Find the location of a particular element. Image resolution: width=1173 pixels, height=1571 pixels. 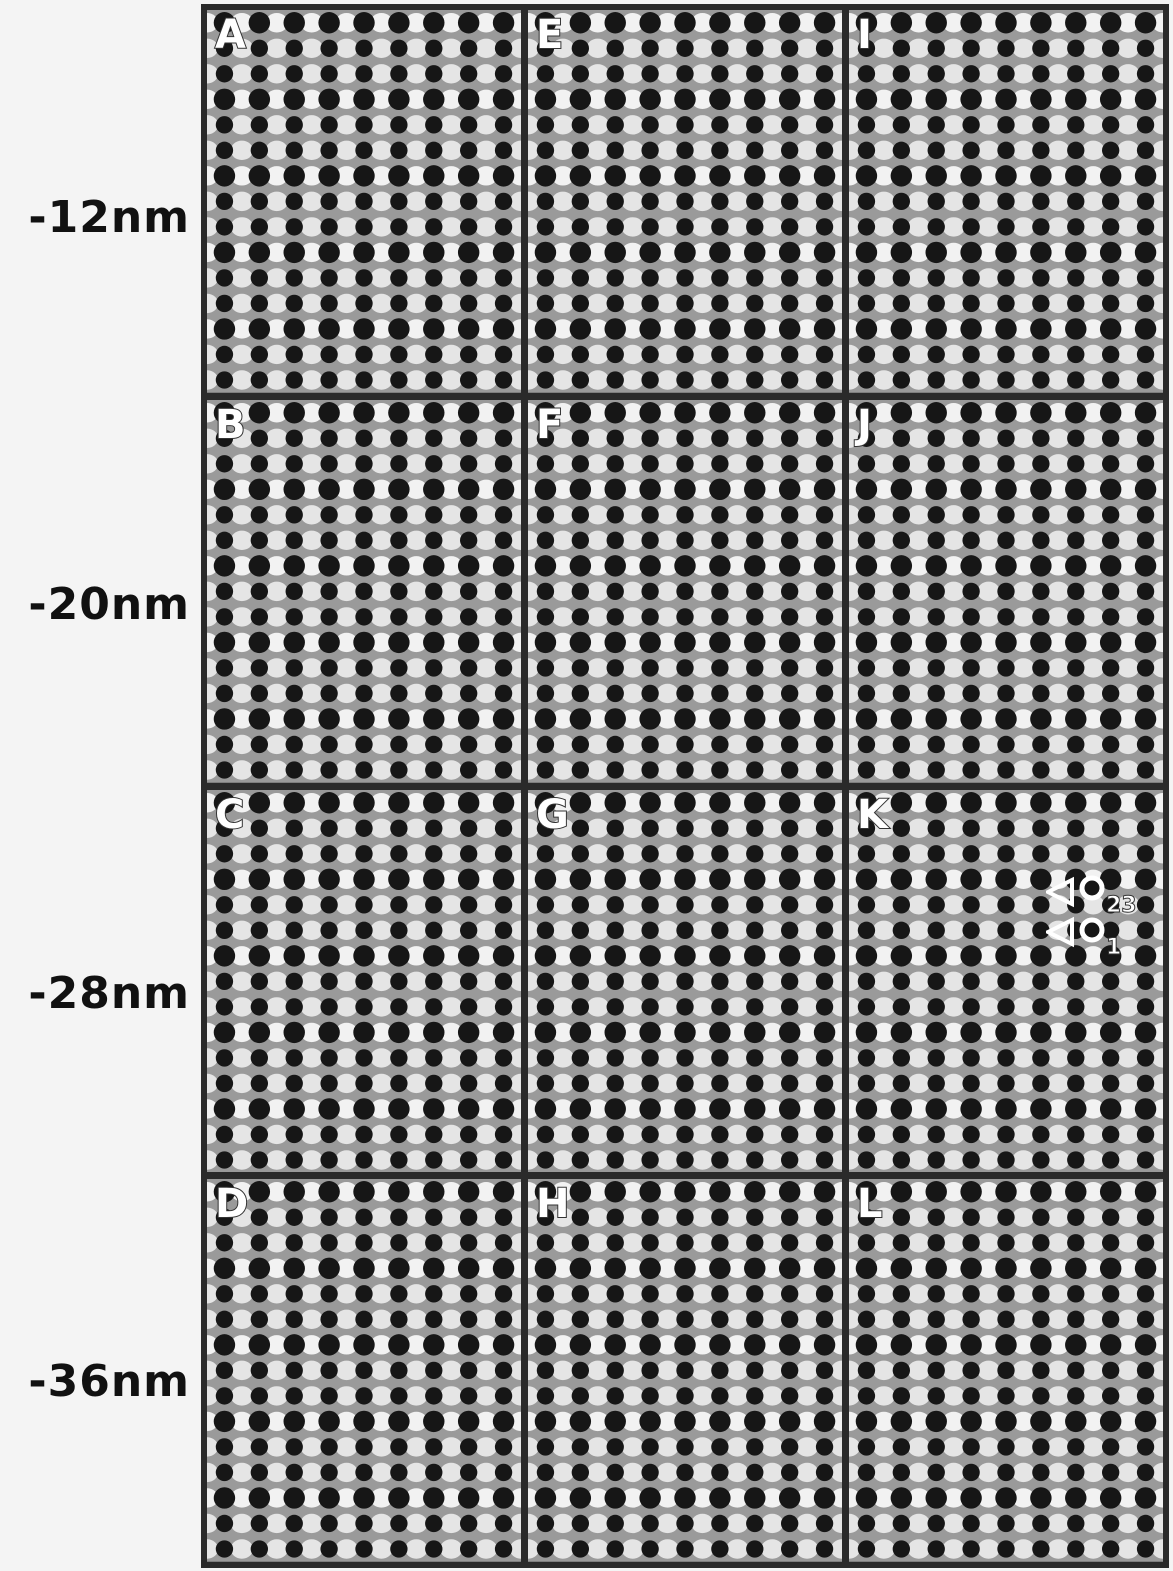

panel-letter: D is located at coordinates (231, 1204).